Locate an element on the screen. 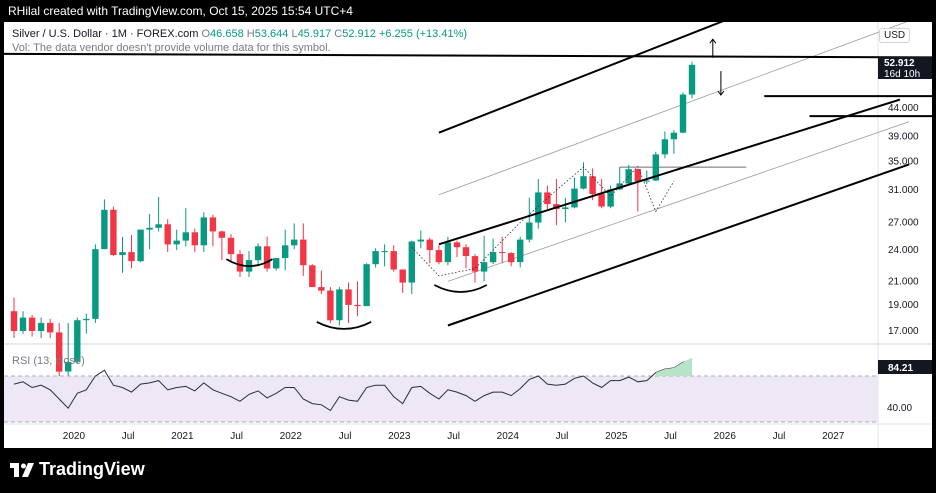  price-tick-label: 24.000 is located at coordinates (903, 250).